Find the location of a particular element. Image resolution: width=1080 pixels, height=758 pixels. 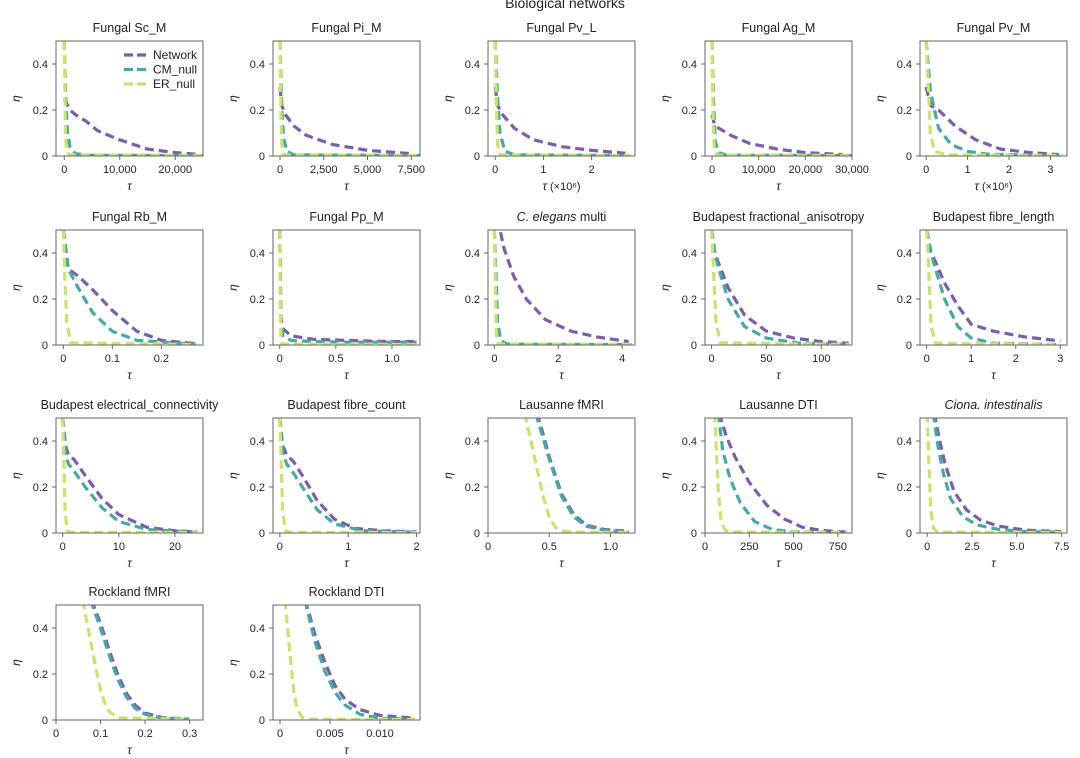

chart-fungal-pi-m-xtick-label: 5,000 is located at coordinates (368, 170).